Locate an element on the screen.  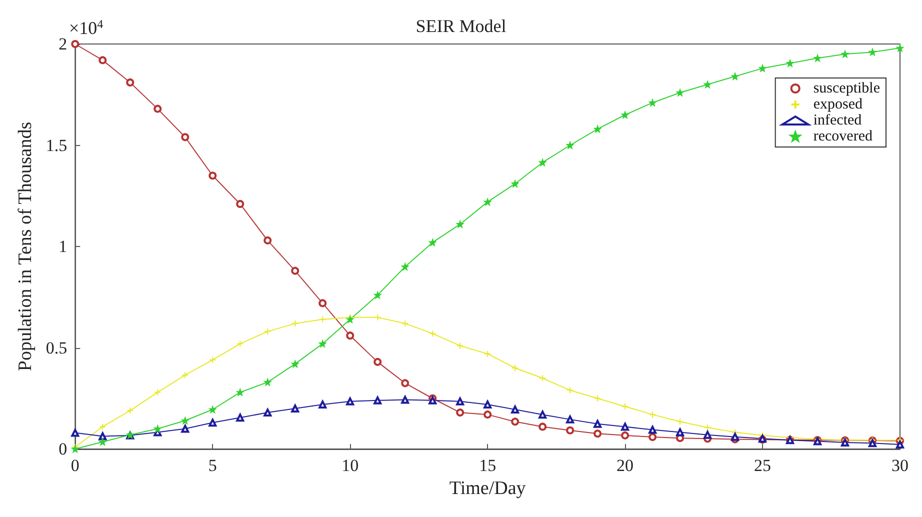
chart-title: SEIR Model is located at coordinates (461, 26).